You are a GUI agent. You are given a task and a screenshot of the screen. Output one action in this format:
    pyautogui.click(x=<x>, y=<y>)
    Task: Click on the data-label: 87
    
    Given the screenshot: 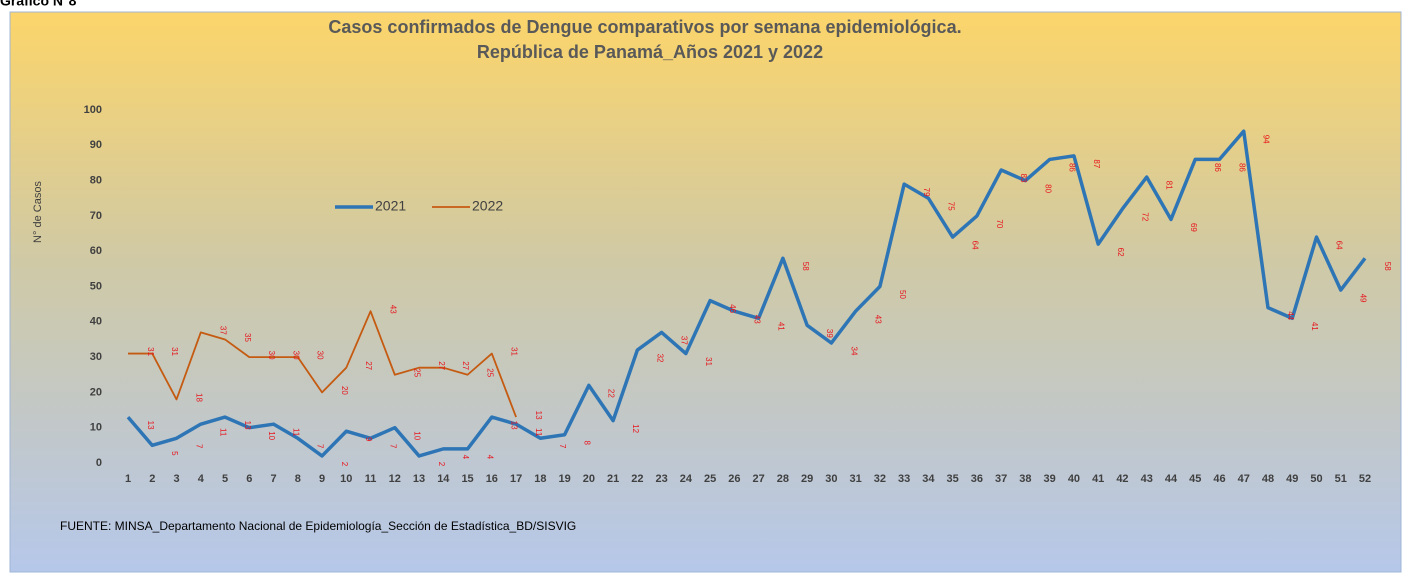 What is the action you would take?
    pyautogui.click(x=1096, y=163)
    